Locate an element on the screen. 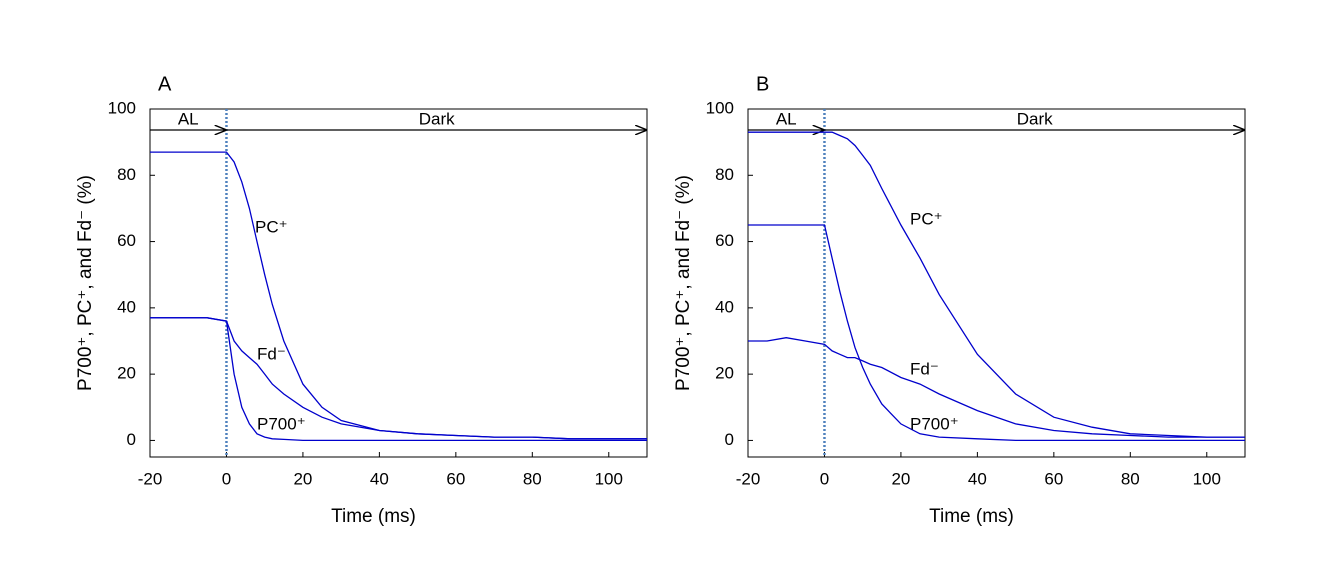  panel-label: A is located at coordinates (165, 84).